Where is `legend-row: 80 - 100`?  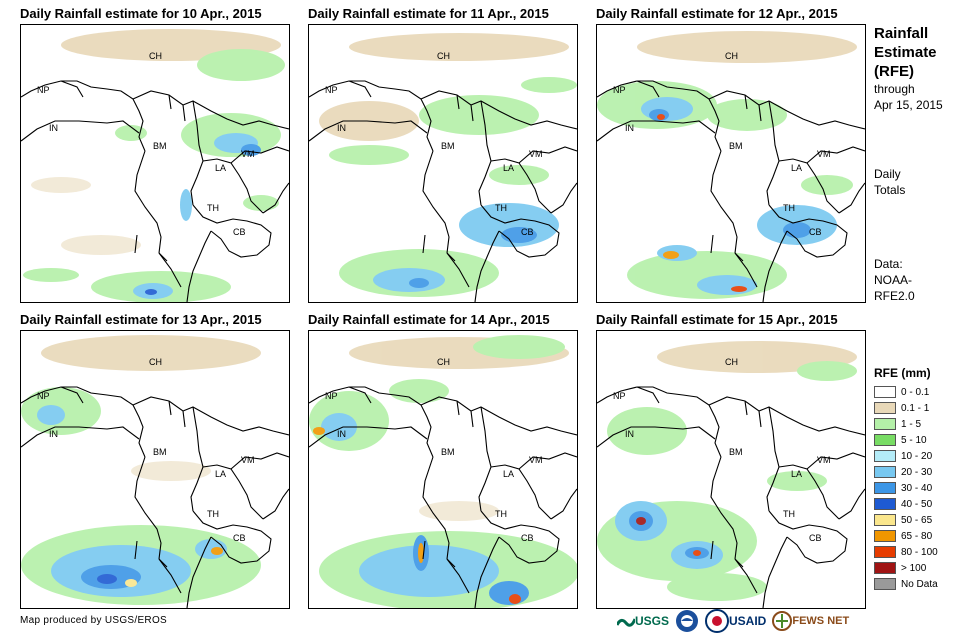
legend-row: 80 - 100 is located at coordinates (918, 552).